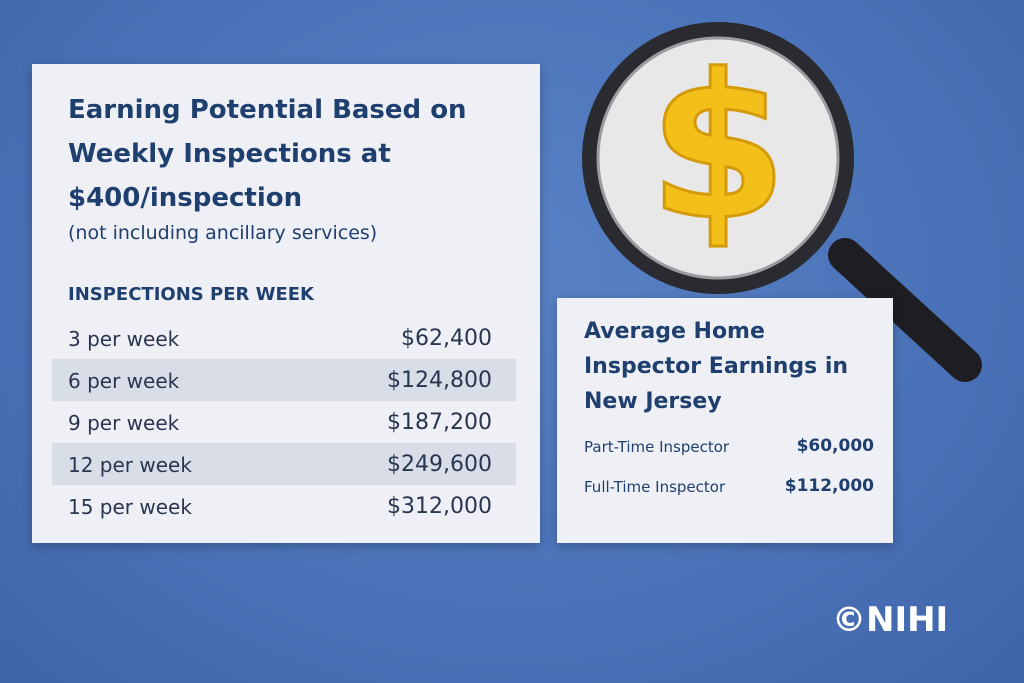  I want to click on table-row: 9 per week $187,200, so click(284, 422).